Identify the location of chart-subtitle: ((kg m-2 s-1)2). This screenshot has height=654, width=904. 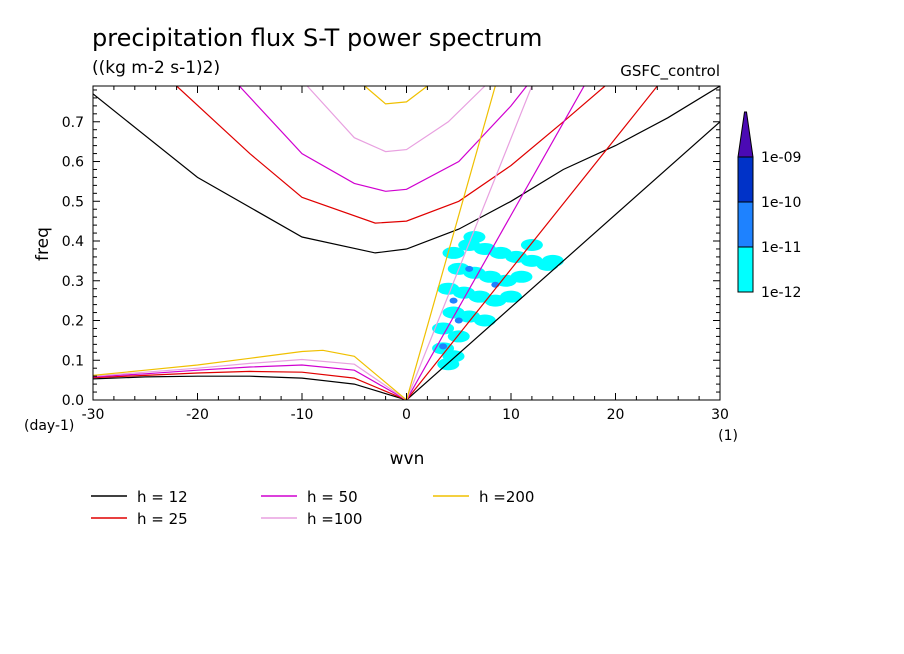
(156, 68).